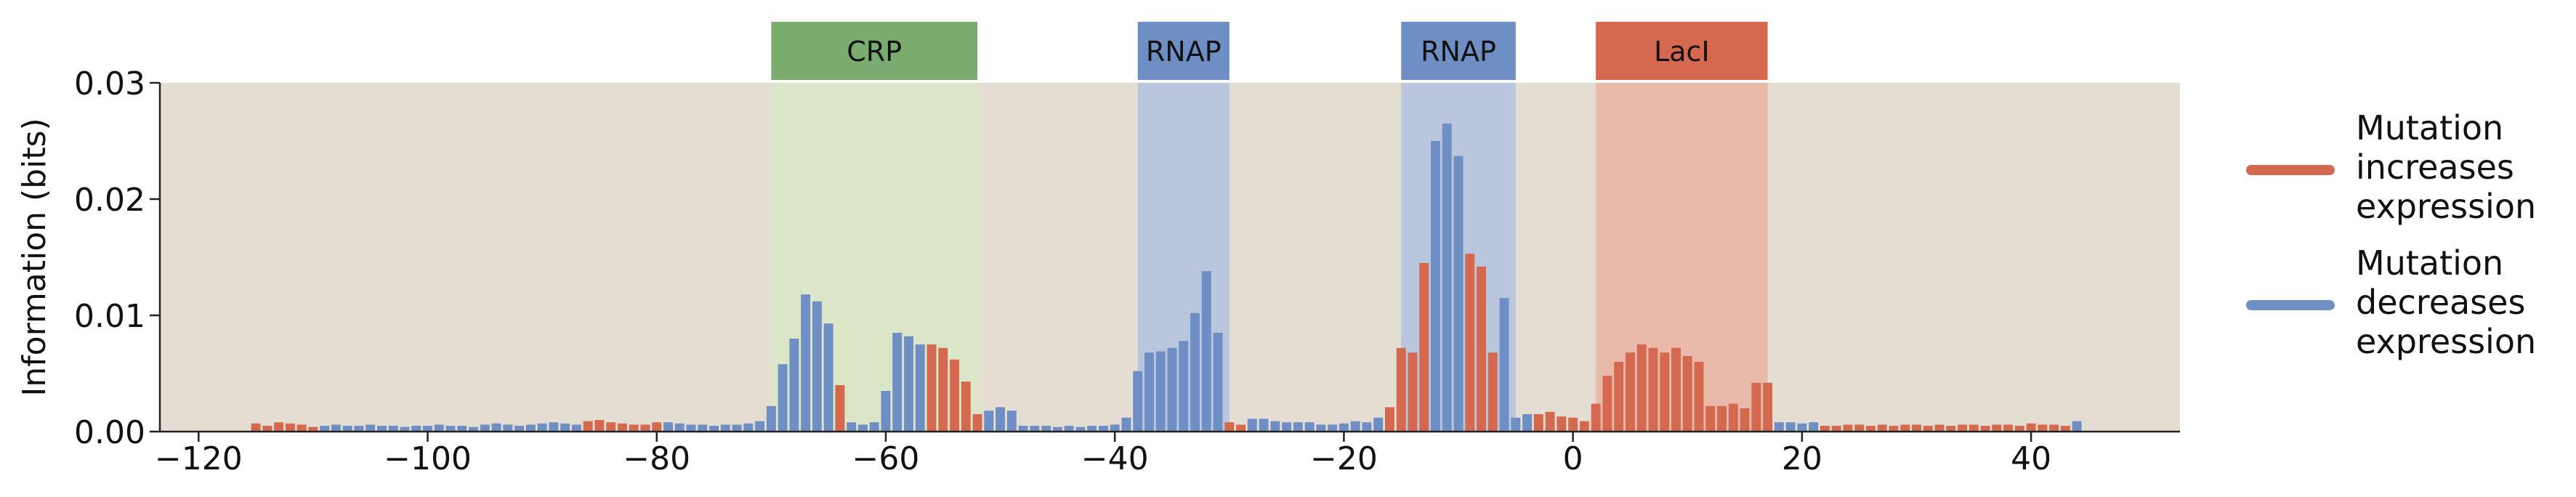 Image resolution: width=2576 pixels, height=497 pixels. I want to click on region-shade-laci, so click(1682, 257).